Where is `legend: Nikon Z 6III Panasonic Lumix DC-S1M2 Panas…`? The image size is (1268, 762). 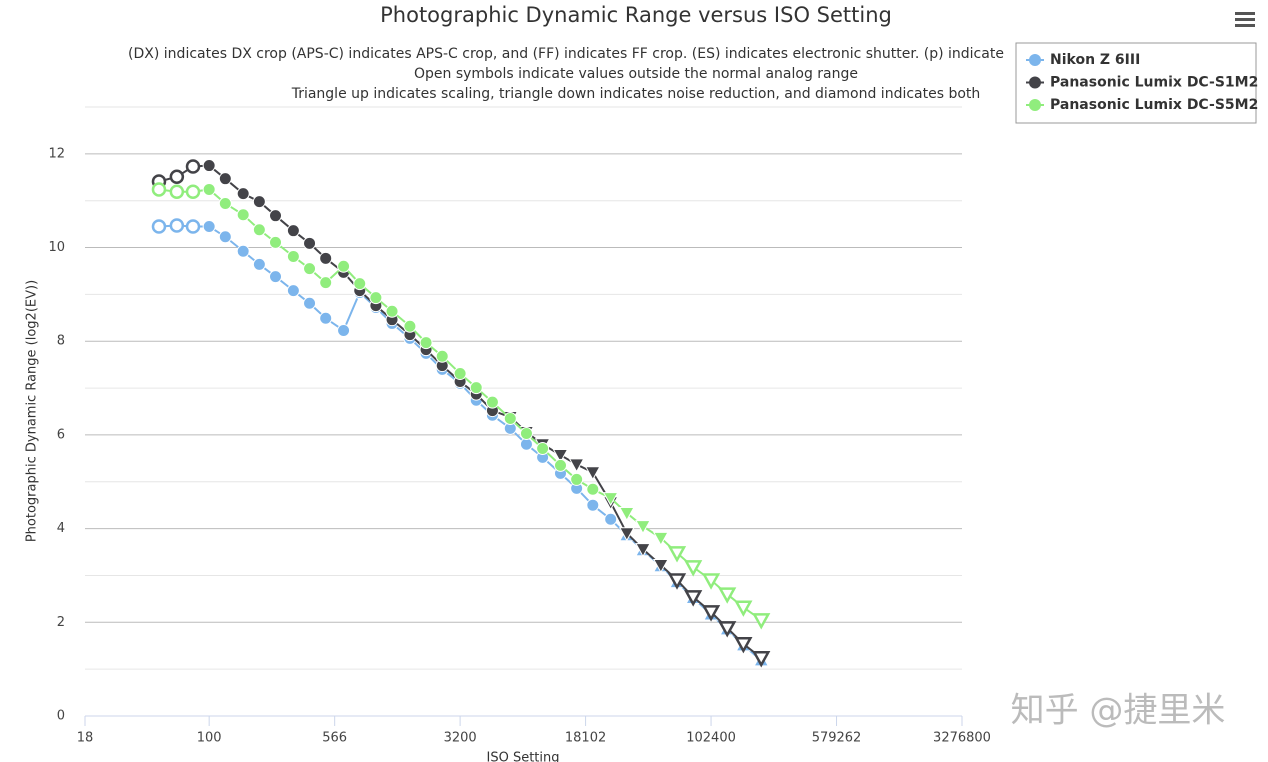
legend: Nikon Z 6III Panasonic Lumix DC-S1M2 Panas… is located at coordinates (1136, 83).